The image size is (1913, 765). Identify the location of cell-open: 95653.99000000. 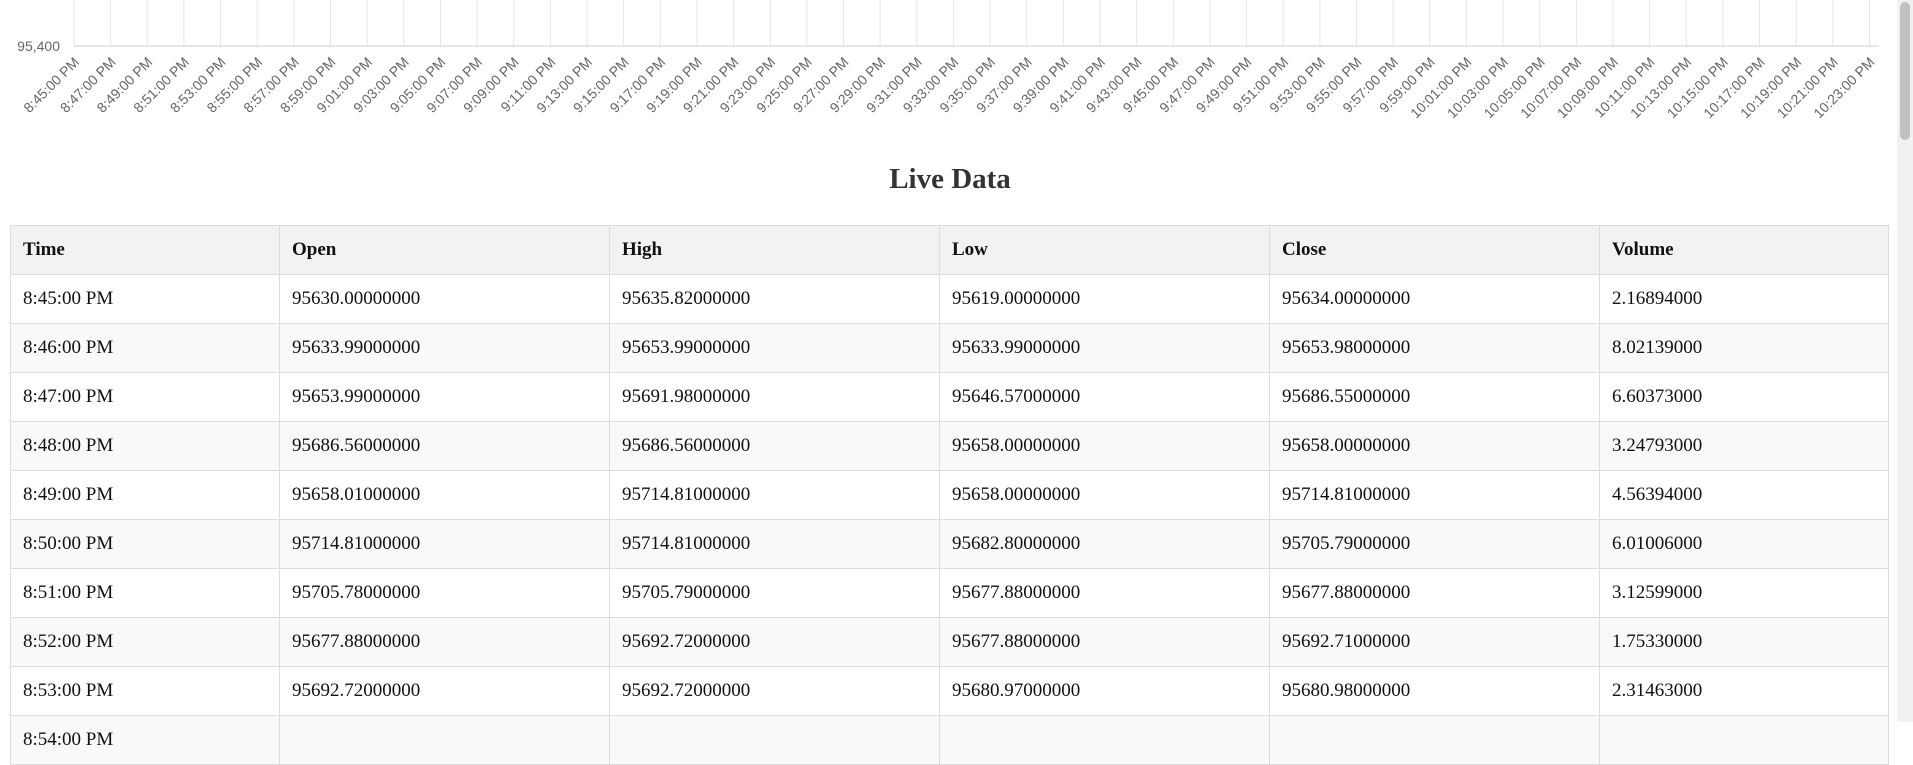
(444, 397).